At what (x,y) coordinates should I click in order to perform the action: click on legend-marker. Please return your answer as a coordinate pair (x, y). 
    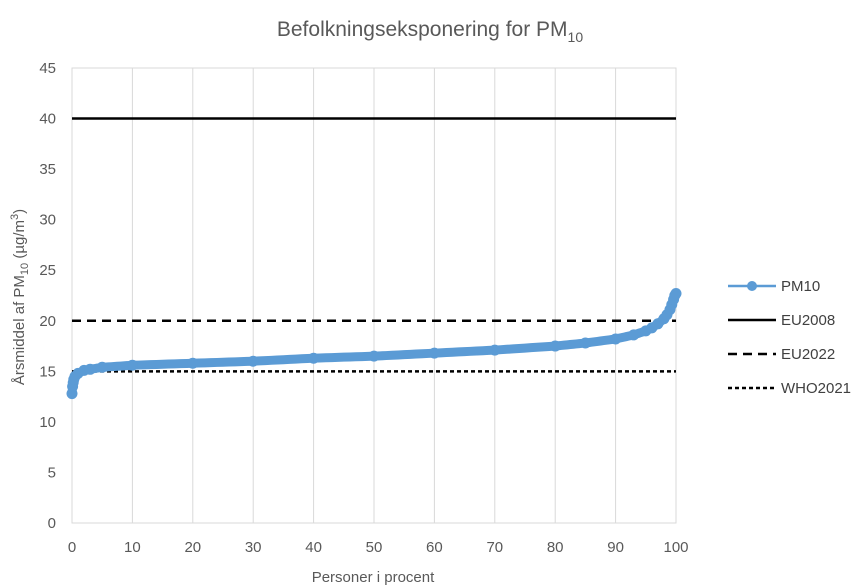
    Looking at the image, I should click on (752, 286).